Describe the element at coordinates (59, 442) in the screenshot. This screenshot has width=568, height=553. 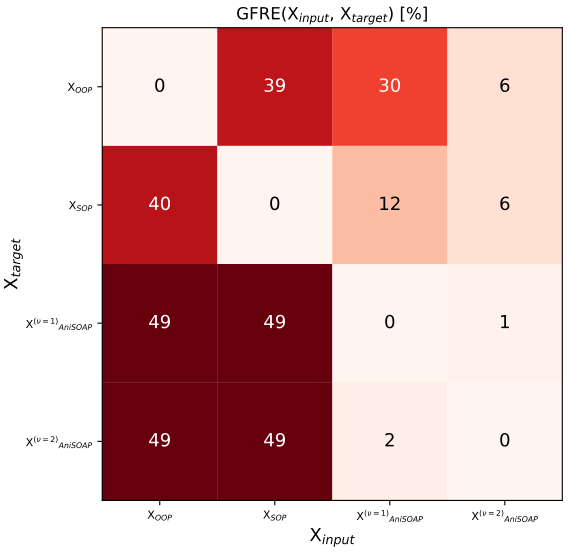
I see `y-tick-label: X$^{(ν=2)}$$_{AniSOAP}$` at that location.